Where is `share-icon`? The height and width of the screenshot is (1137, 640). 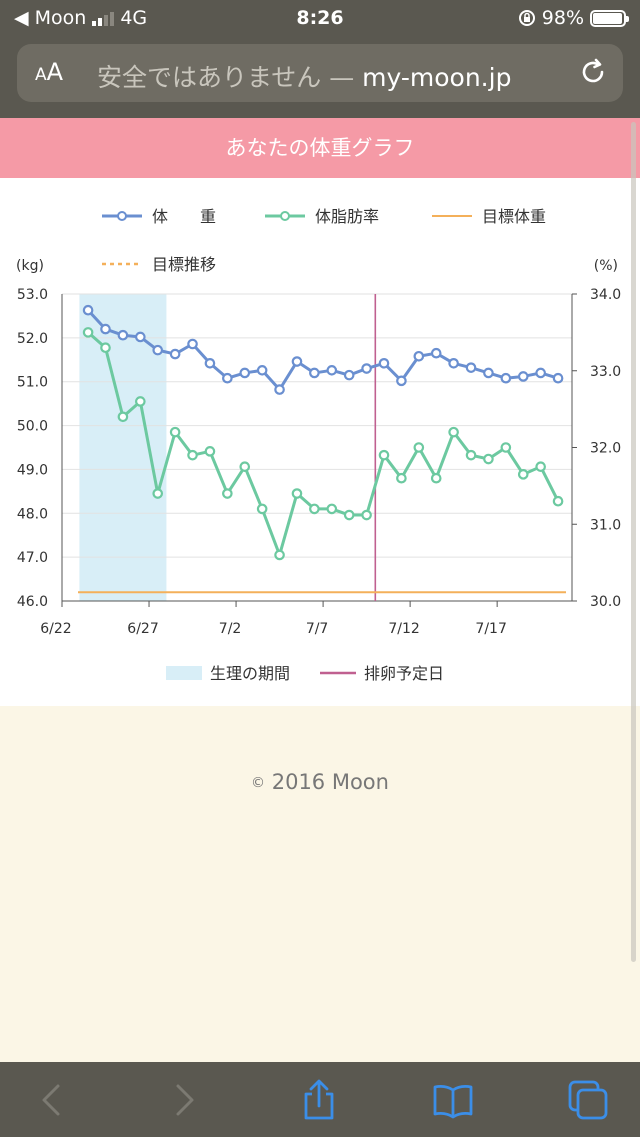
share-icon is located at coordinates (319, 1100).